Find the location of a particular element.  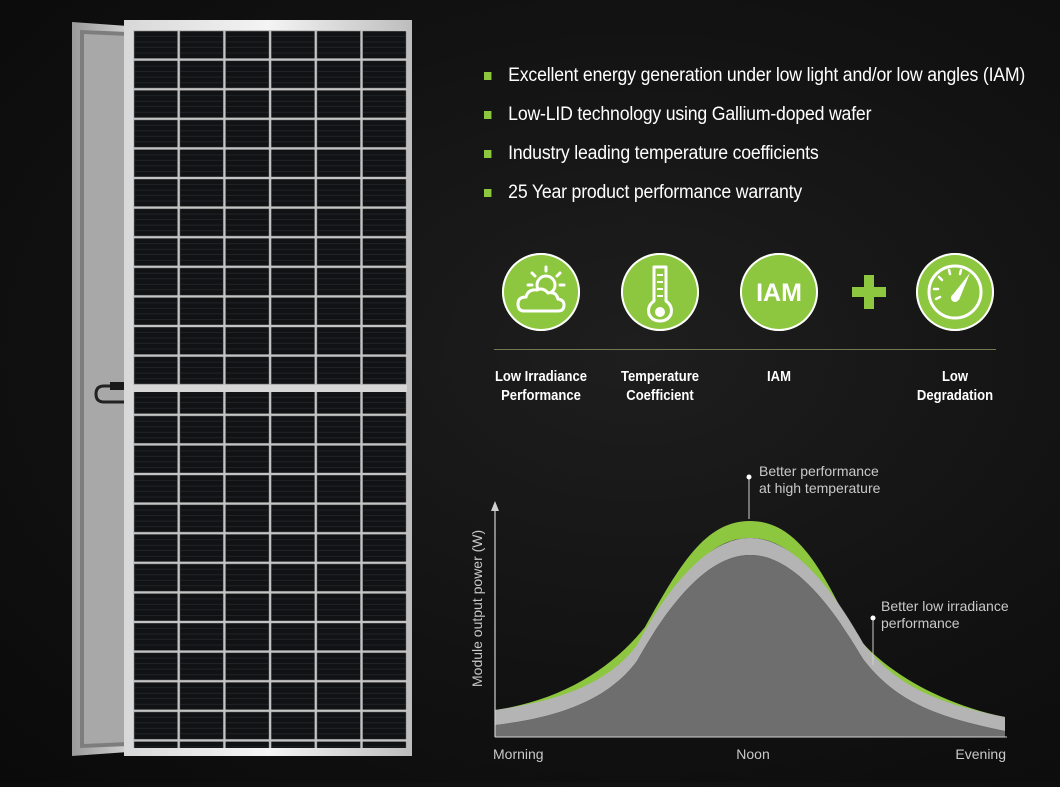

x-label-morning: Morning is located at coordinates (518, 754).